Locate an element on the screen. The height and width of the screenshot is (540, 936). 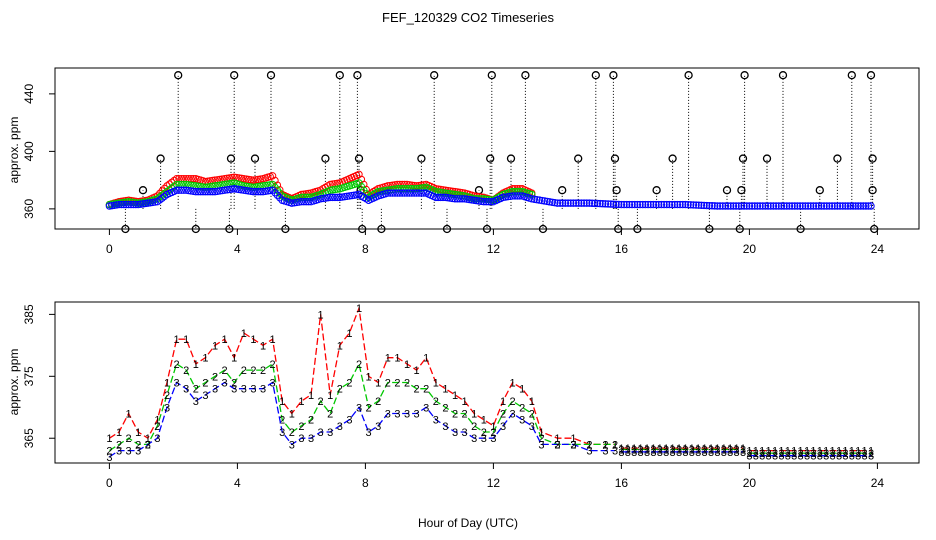
top-y-tick-label: 440 is located at coordinates (29, 94).